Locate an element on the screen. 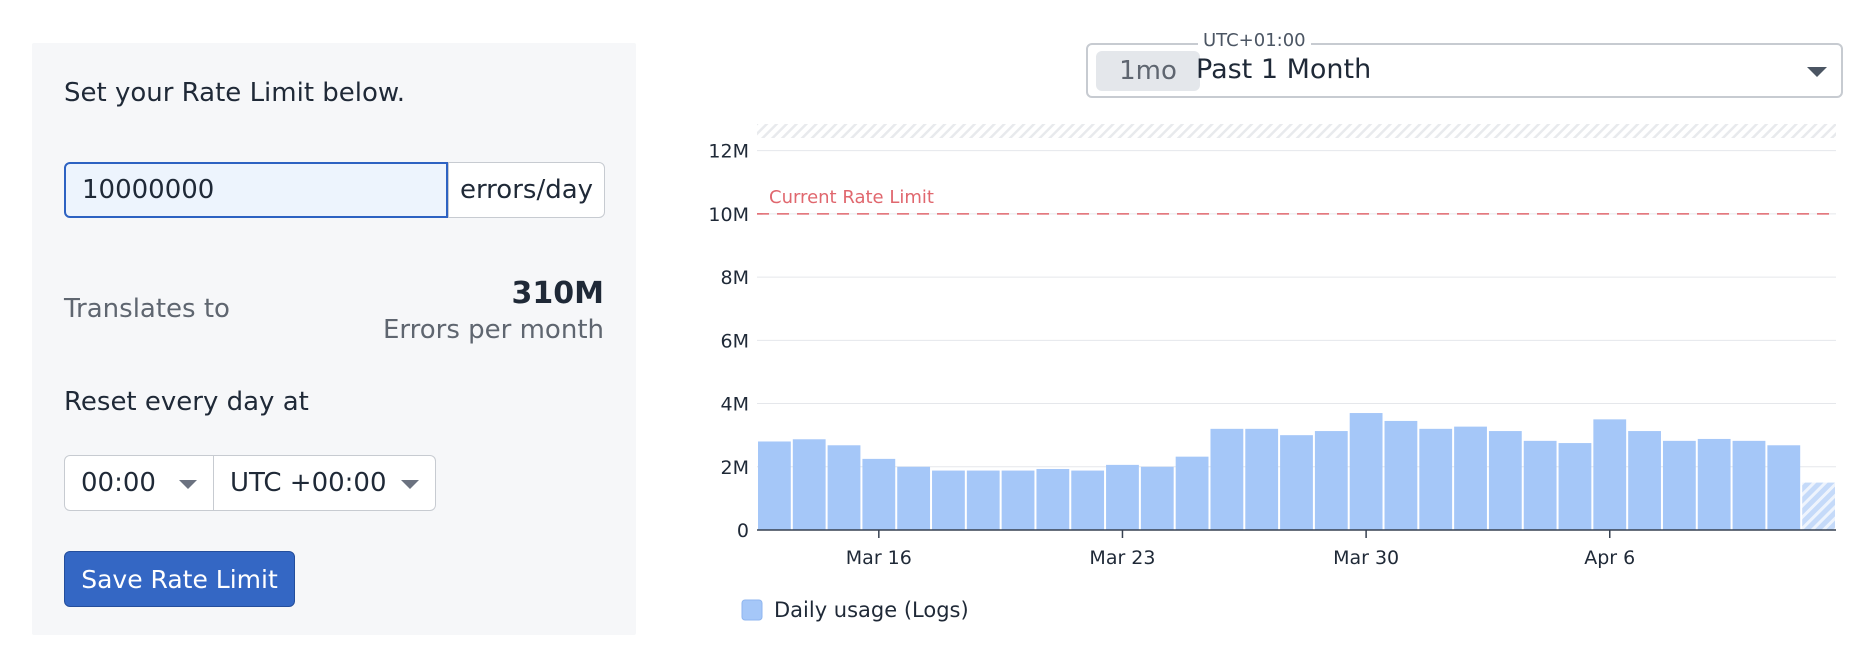 Image resolution: width=1876 pixels, height=664 pixels. y-tick-label: 6M is located at coordinates (735, 341).